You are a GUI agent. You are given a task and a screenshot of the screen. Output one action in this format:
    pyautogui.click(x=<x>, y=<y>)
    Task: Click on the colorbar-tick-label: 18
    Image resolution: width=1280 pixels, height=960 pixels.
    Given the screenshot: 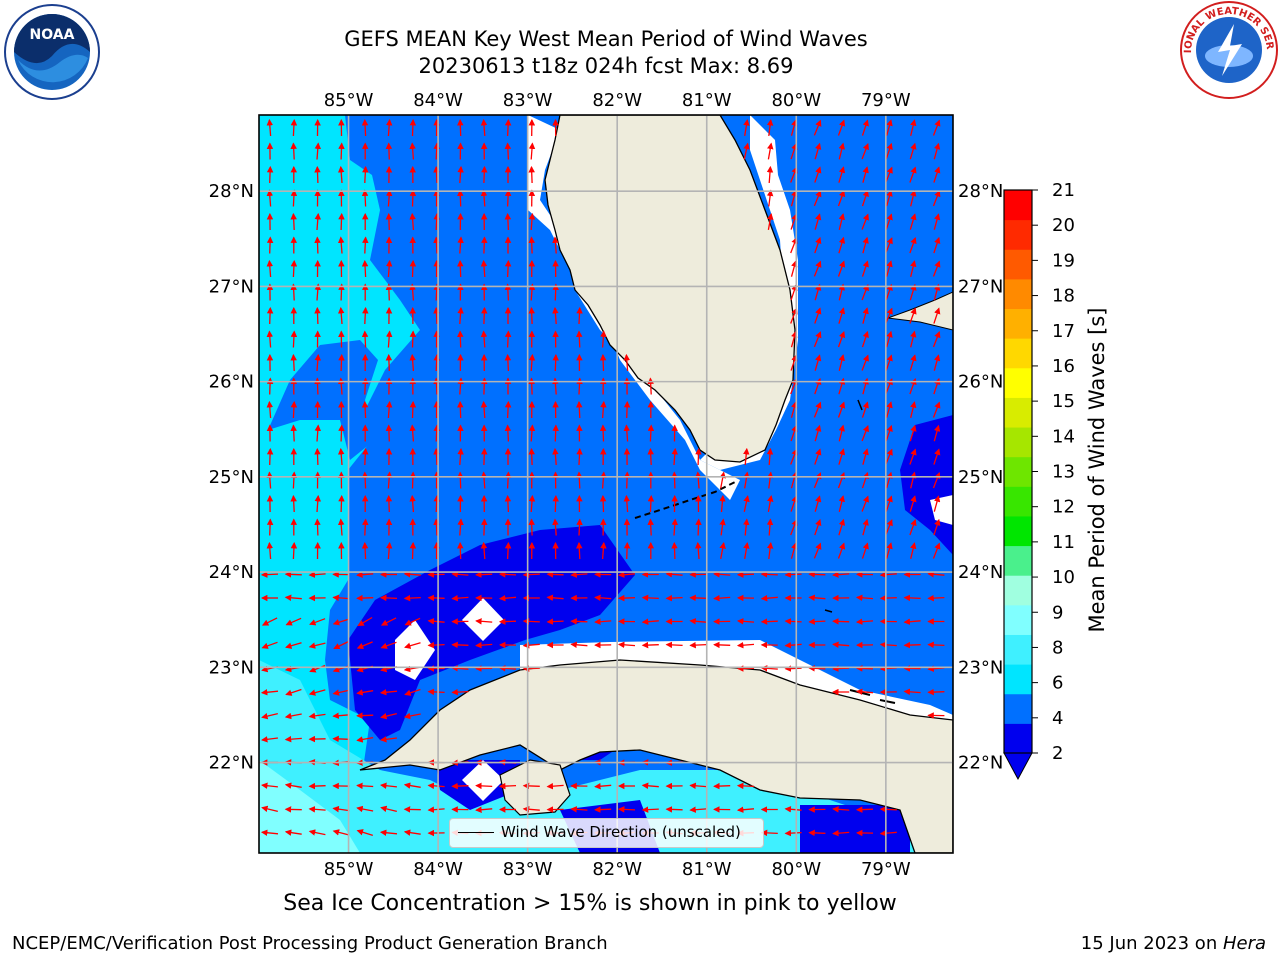 What is the action you would take?
    pyautogui.click(x=1063, y=296)
    